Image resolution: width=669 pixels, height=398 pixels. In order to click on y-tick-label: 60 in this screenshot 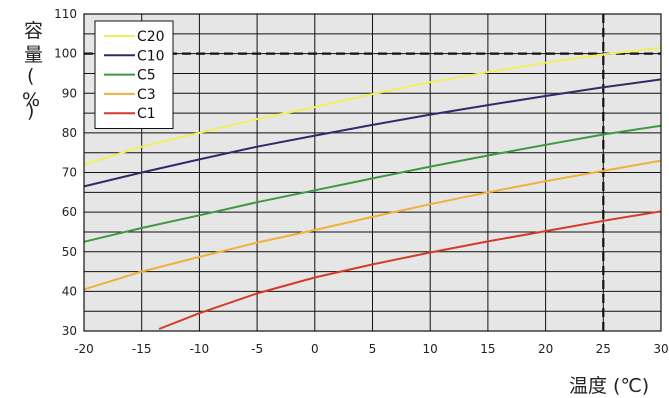, I will do `click(69, 212)`.